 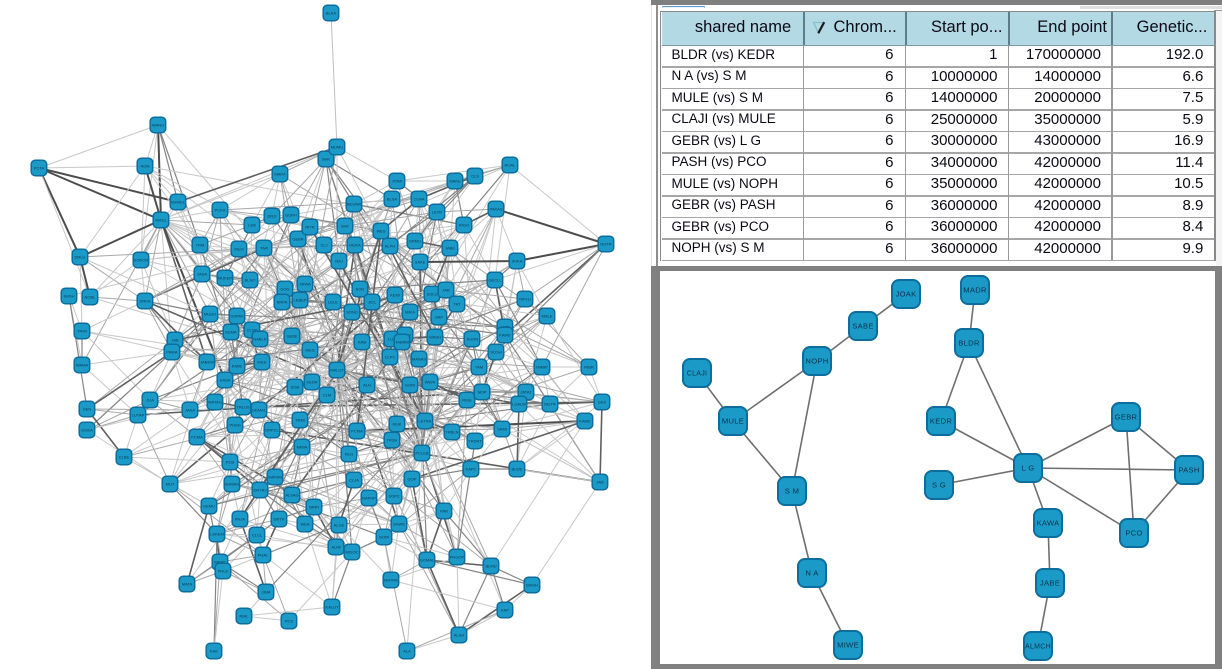 I want to click on svg-text: SABE, so click(x=862, y=326).